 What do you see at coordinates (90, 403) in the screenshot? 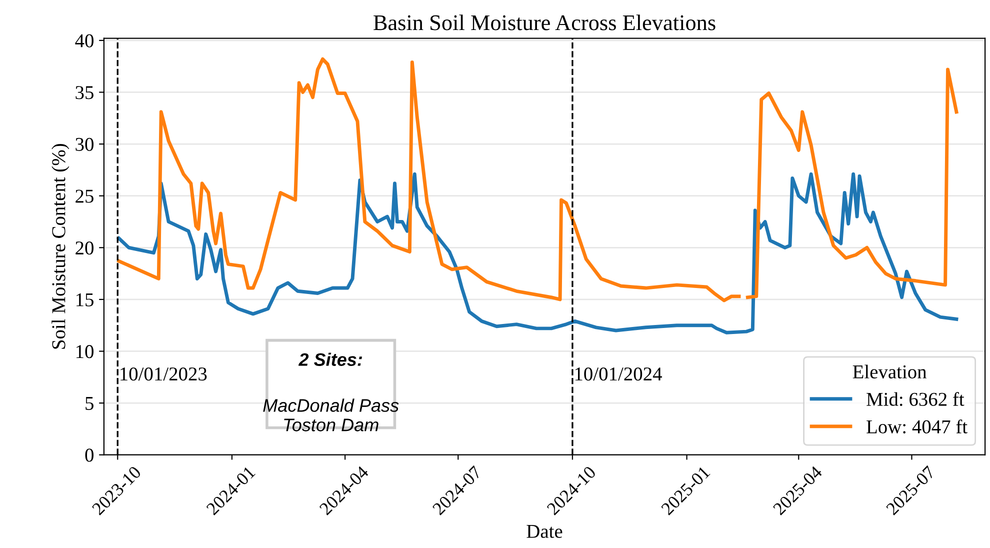
I see `y-tick-label: 5` at bounding box center [90, 403].